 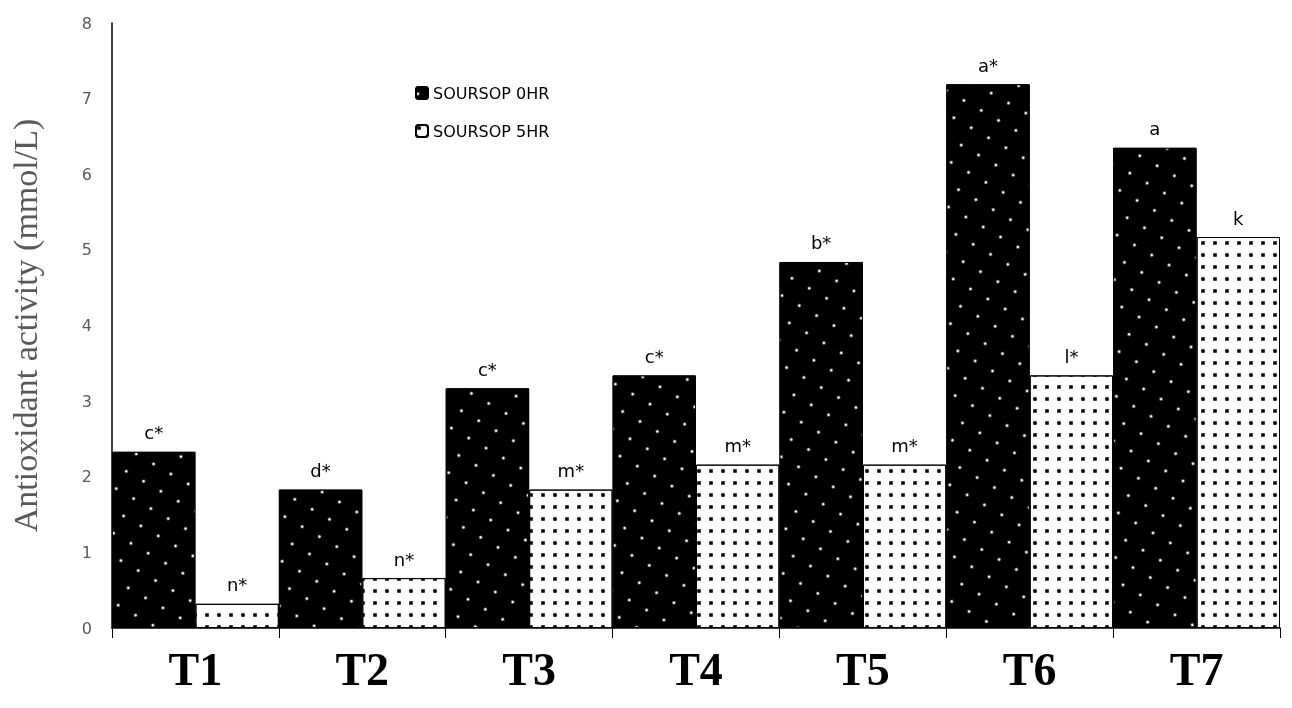 I want to click on x-tick-label: T2, so click(x=362, y=669).